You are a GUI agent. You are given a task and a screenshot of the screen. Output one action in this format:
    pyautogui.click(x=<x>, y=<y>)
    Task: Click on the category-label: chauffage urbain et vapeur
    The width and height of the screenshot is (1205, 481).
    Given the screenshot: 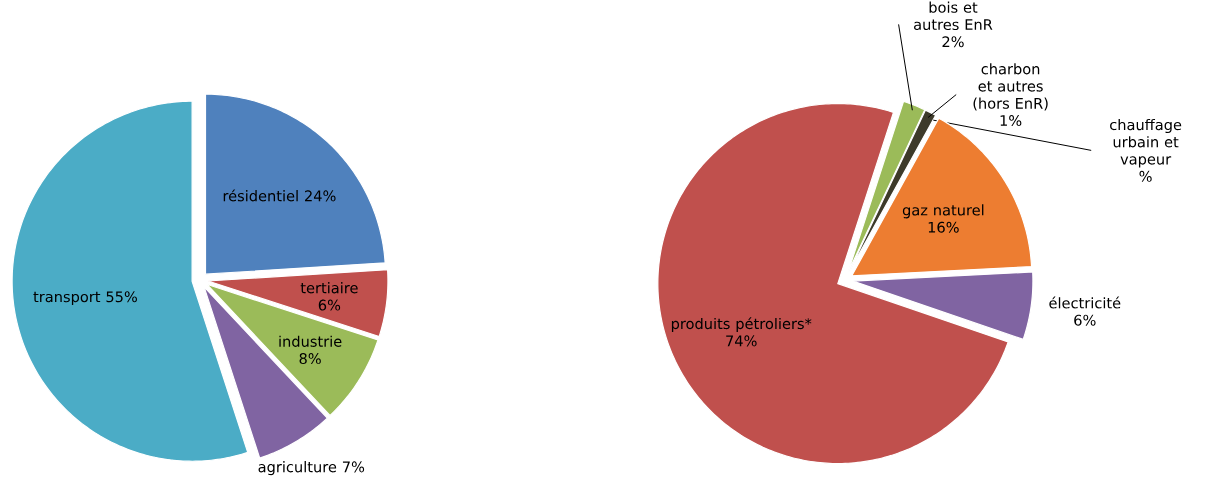 What is the action you would take?
    pyautogui.click(x=1146, y=143)
    